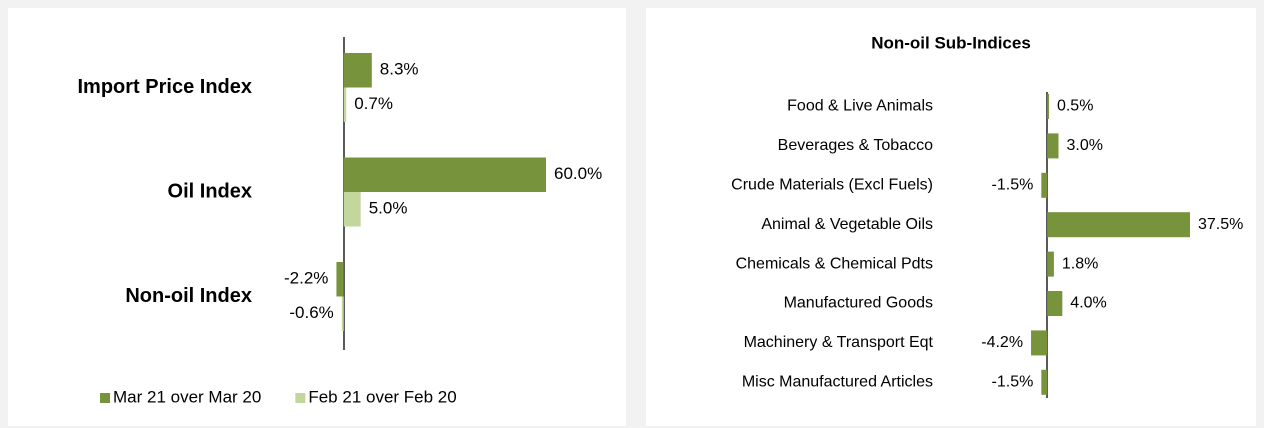 The image size is (1264, 428). What do you see at coordinates (847, 224) in the screenshot?
I see `category-label: Animal & Vegetable Oils` at bounding box center [847, 224].